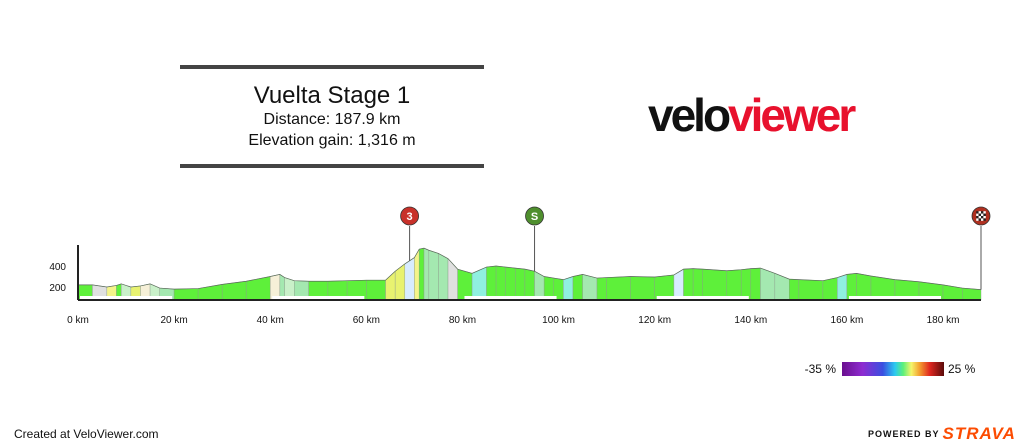 The width and height of the screenshot is (1024, 447). Describe the element at coordinates (57, 288) in the screenshot. I see `y-tick-label: 200` at that location.